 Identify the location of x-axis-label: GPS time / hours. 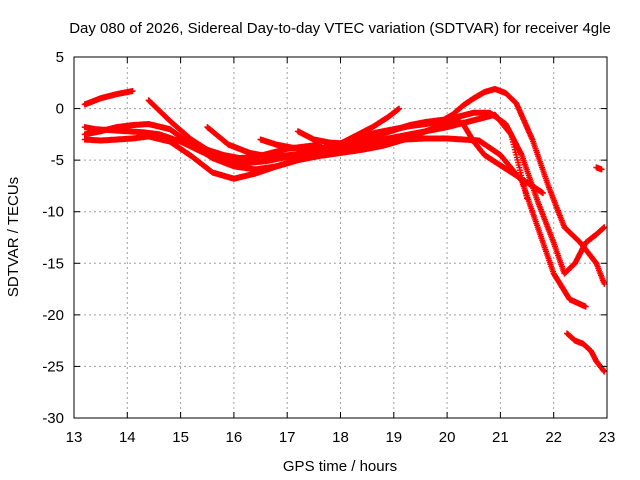
(340, 466).